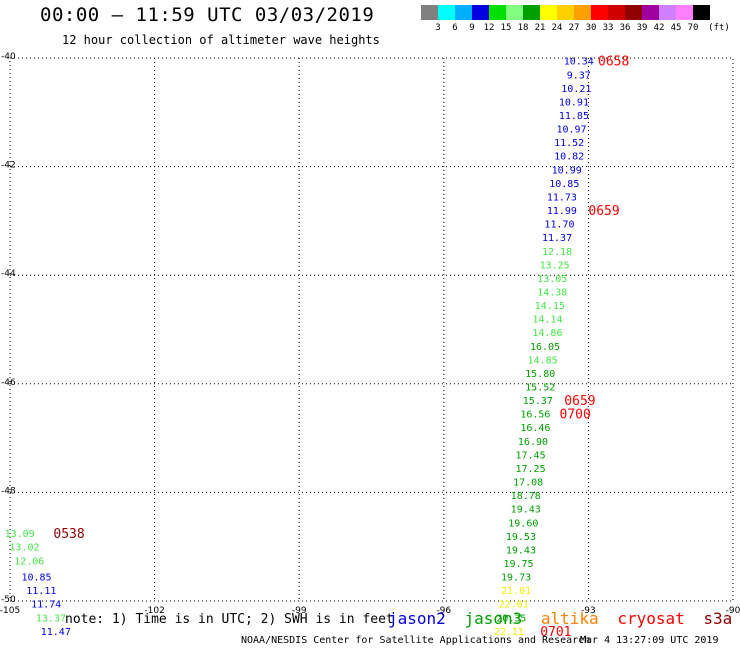  What do you see at coordinates (557, 238) in the screenshot?
I see `wave-height-value: 11.37` at bounding box center [557, 238].